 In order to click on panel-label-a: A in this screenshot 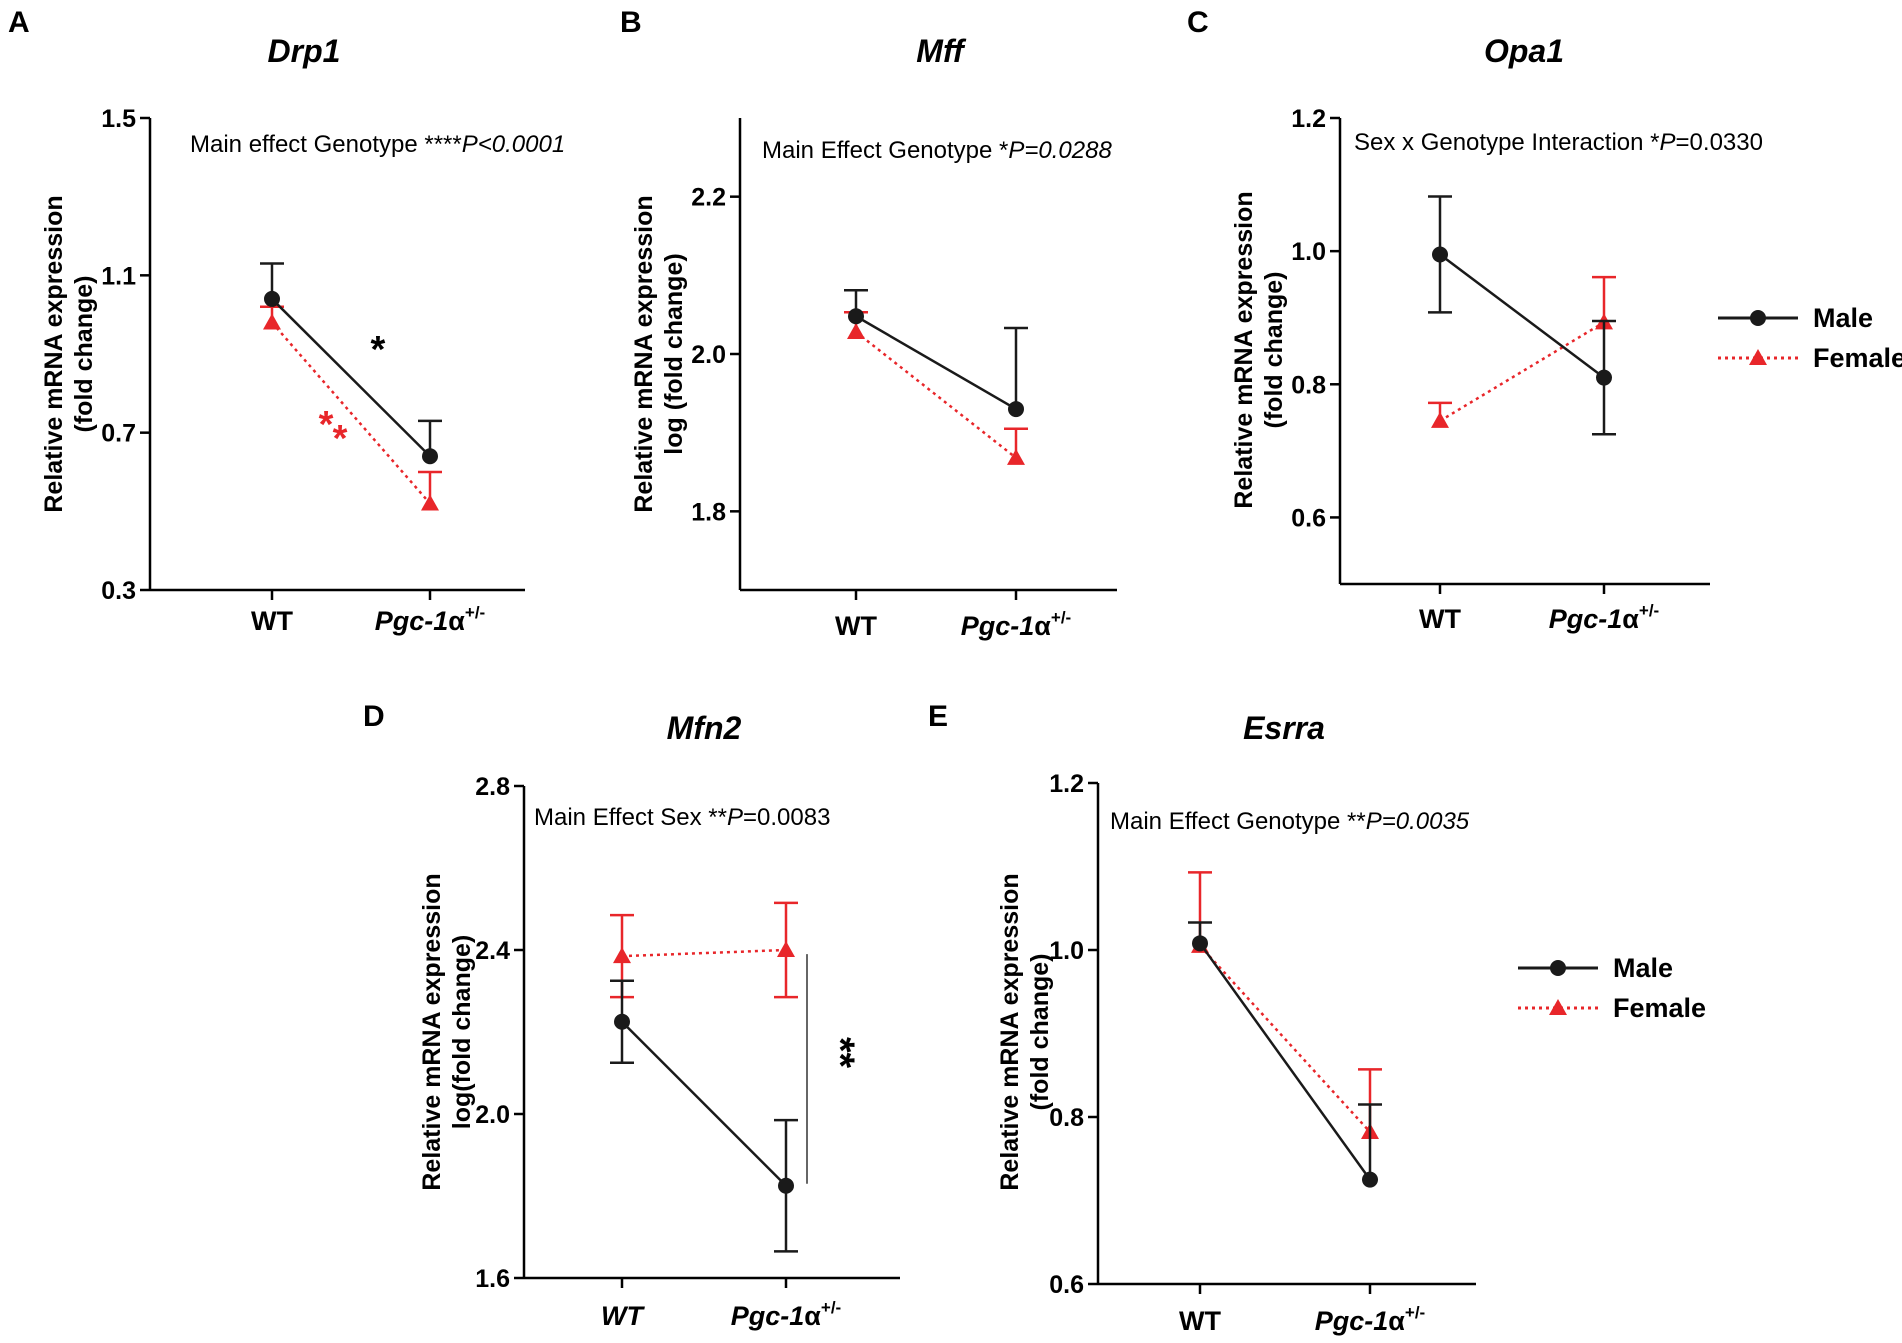, I will do `click(19, 22)`.